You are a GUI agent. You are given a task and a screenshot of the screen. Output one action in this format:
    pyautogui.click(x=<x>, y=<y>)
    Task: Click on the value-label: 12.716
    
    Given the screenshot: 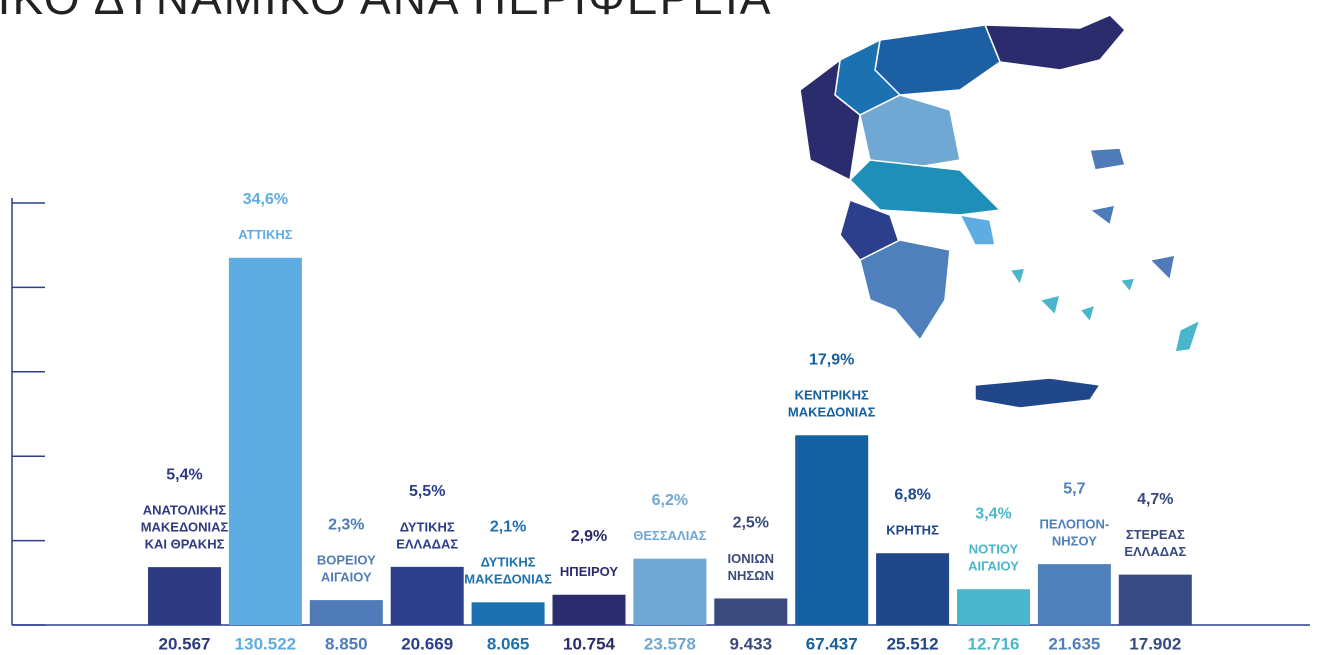 What is the action you would take?
    pyautogui.click(x=994, y=643)
    